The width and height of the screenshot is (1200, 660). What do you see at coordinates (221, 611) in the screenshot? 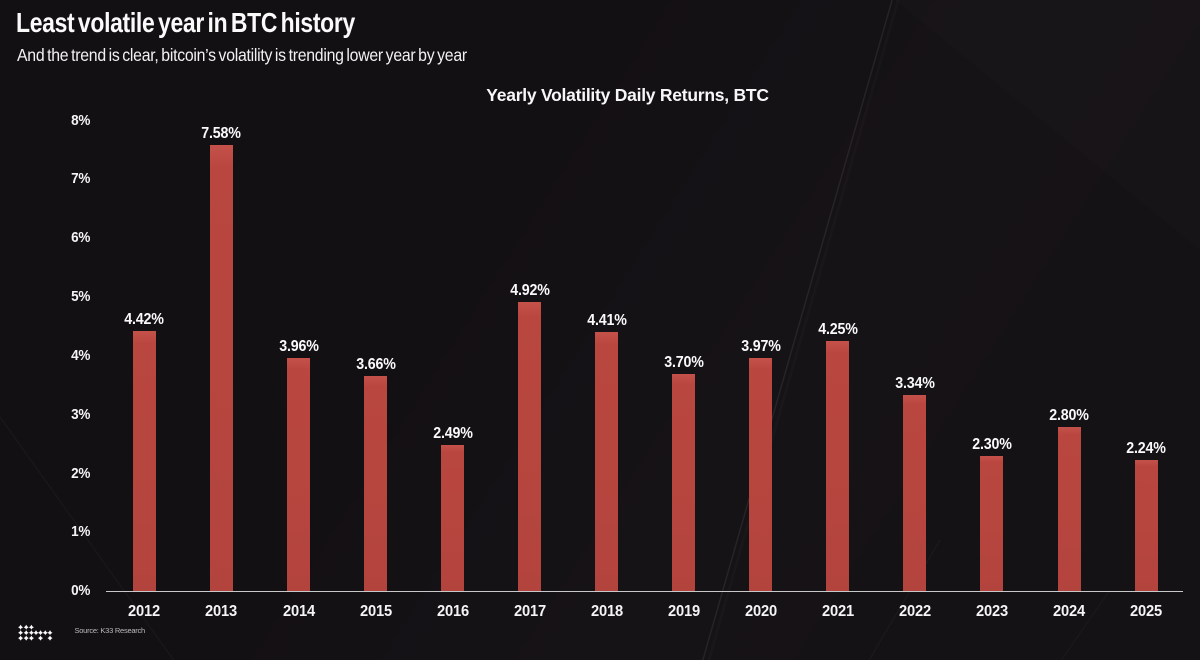
I see `x-tick-label: 2013` at bounding box center [221, 611].